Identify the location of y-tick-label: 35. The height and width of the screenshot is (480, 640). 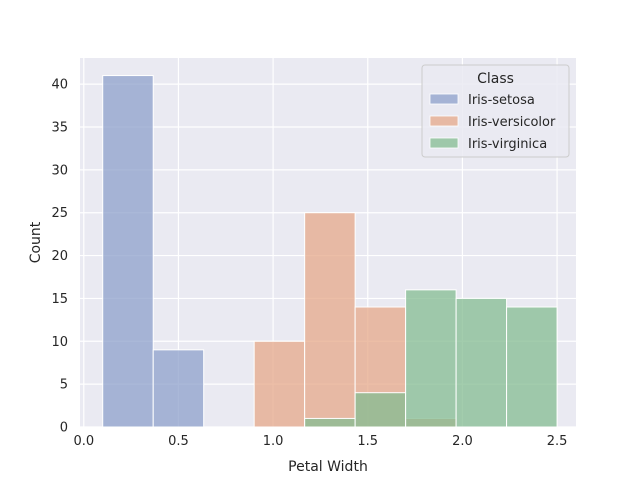
(59, 128).